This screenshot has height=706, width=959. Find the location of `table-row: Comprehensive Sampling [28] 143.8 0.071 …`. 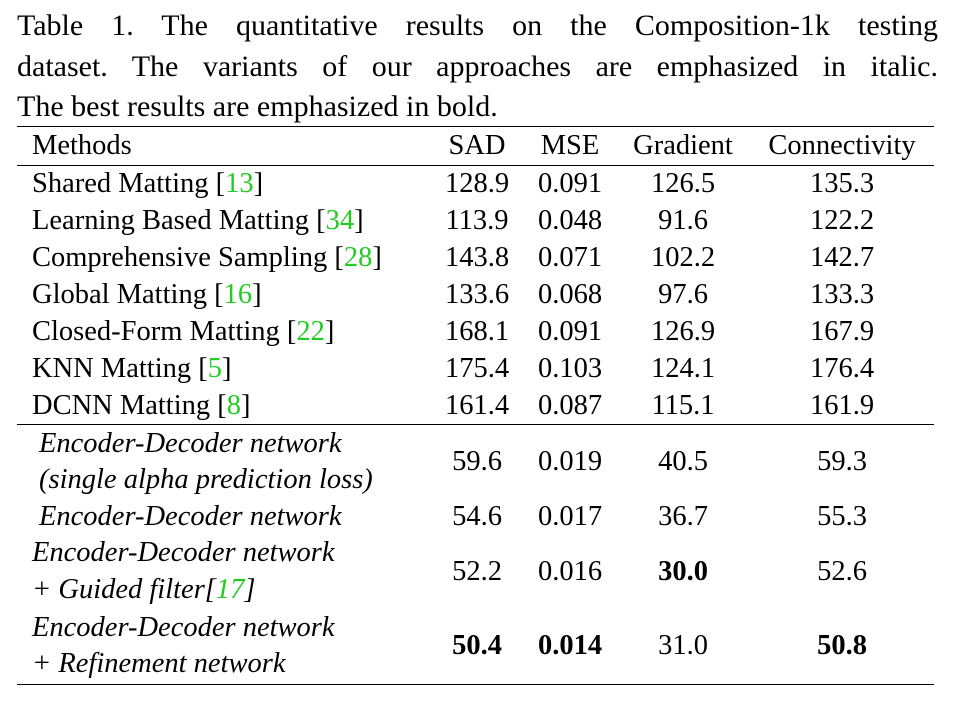

table-row: Comprehensive Sampling [28] 143.8 0.071 … is located at coordinates (475, 257).